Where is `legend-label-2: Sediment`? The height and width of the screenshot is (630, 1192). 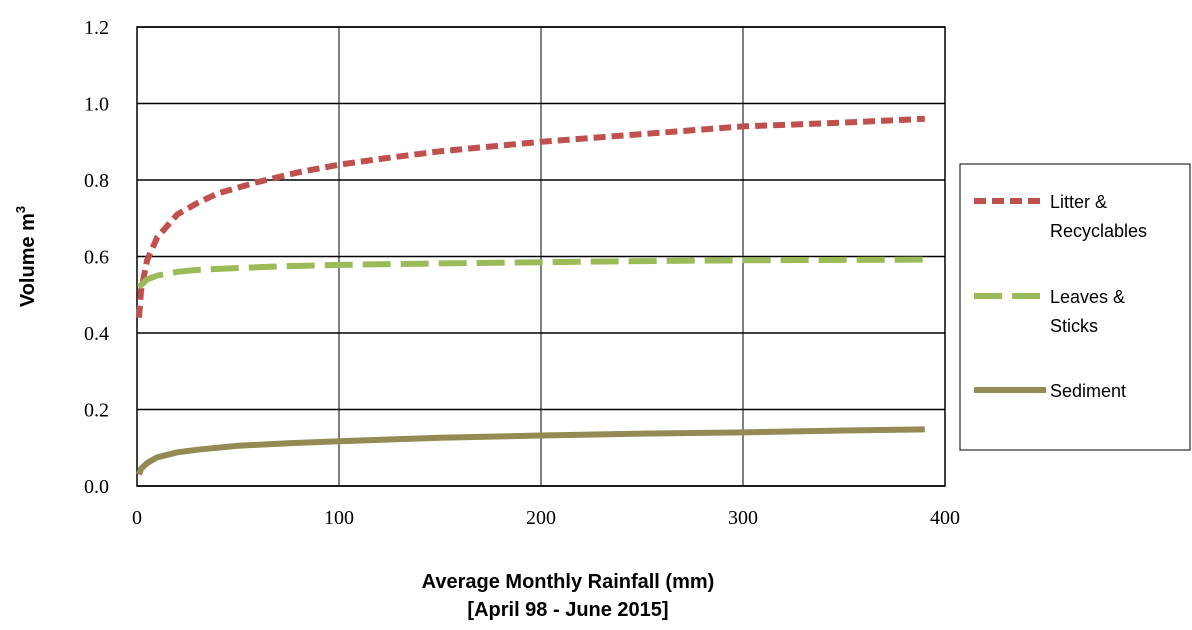
legend-label-2: Sediment is located at coordinates (1088, 391).